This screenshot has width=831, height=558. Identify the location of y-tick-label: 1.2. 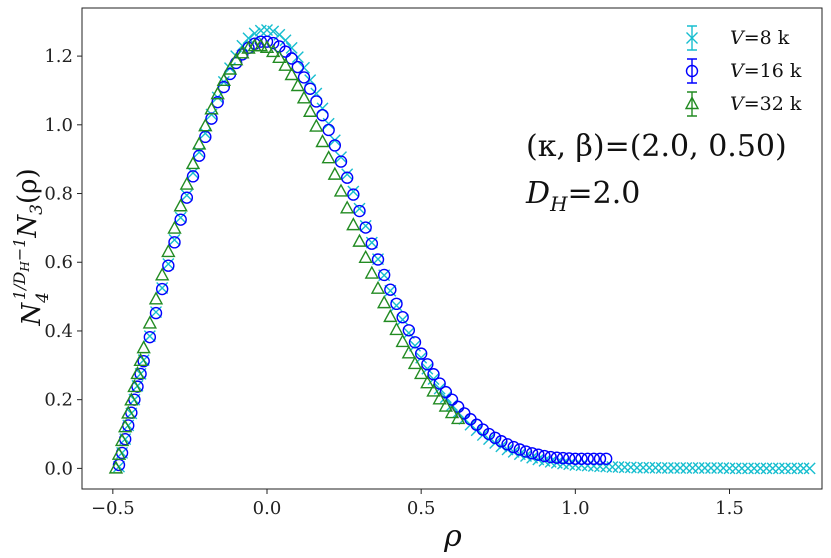
(58, 56).